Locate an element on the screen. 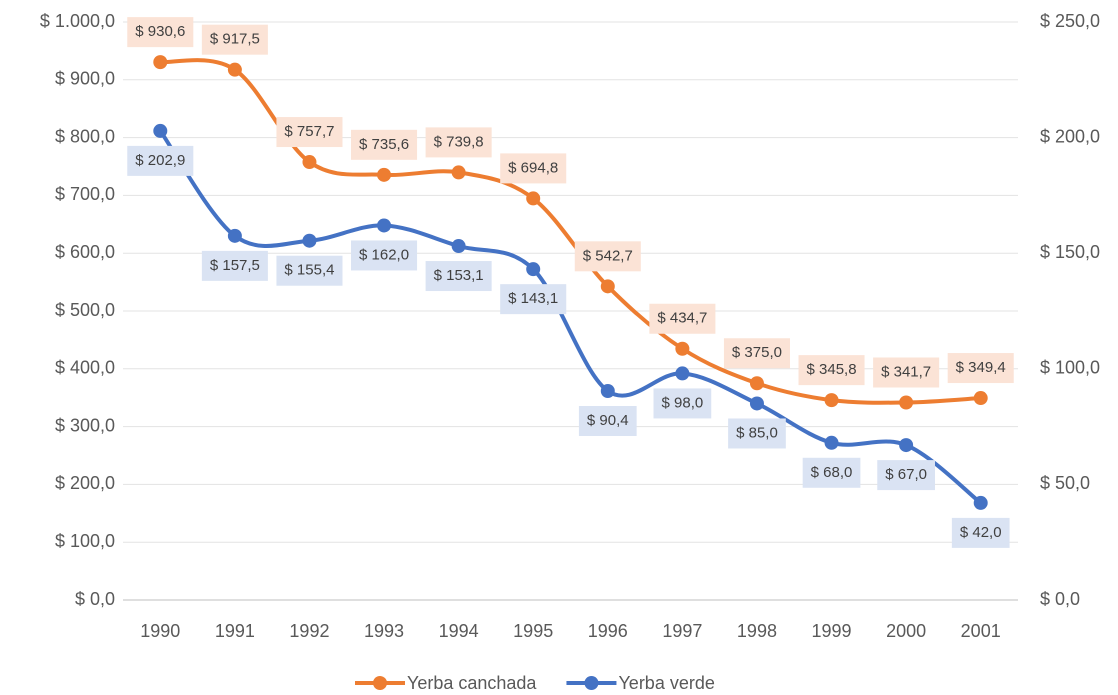 This screenshot has height=695, width=1118. data-label-group: $ 341,7 is located at coordinates (906, 372).